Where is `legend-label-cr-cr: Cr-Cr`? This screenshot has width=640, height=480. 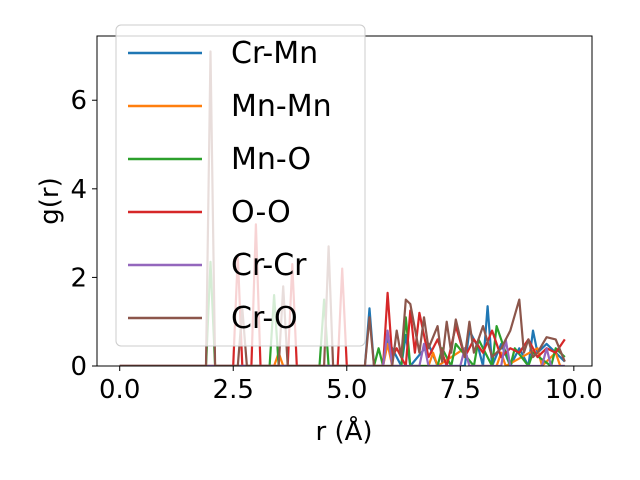 legend-label-cr-cr: Cr-Cr is located at coordinates (269, 265).